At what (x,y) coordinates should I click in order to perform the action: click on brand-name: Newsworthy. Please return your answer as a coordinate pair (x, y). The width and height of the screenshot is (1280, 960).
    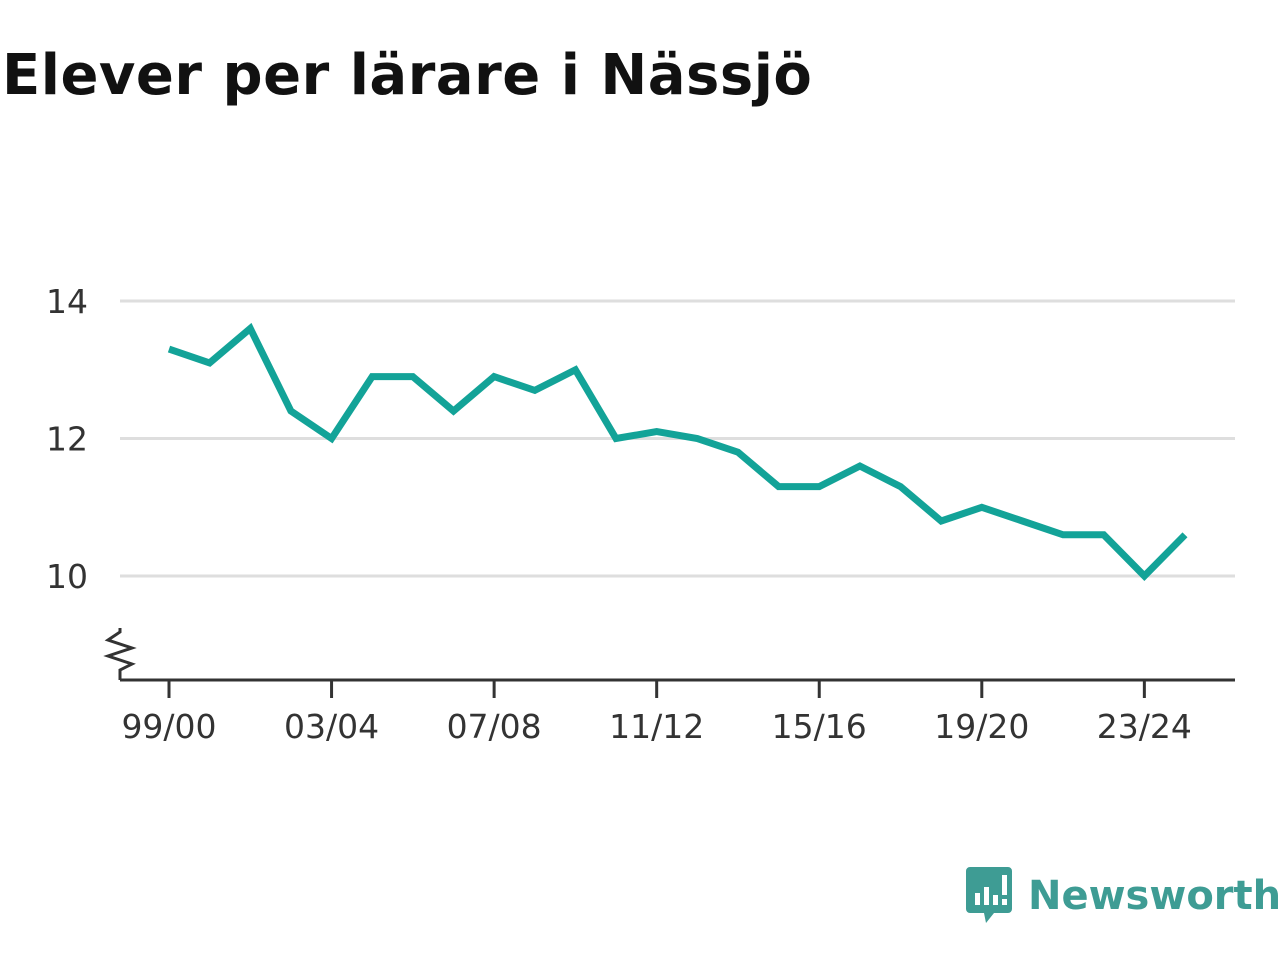
    Looking at the image, I should click on (1154, 896).